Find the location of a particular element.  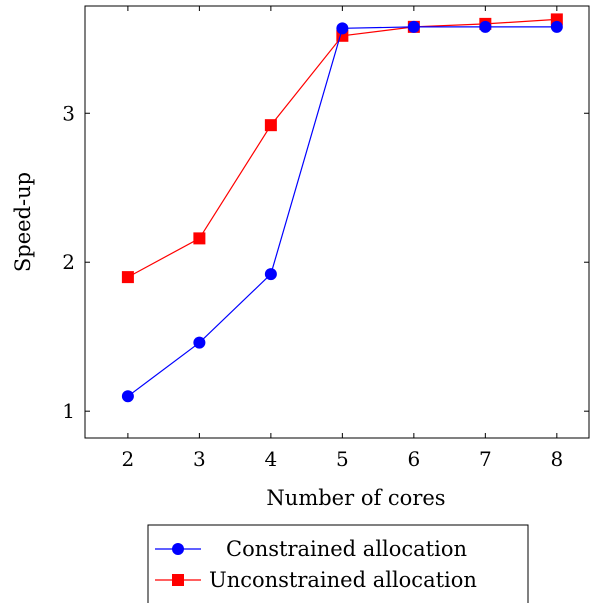

y-tick-label-3: 3 is located at coordinates (68, 113).